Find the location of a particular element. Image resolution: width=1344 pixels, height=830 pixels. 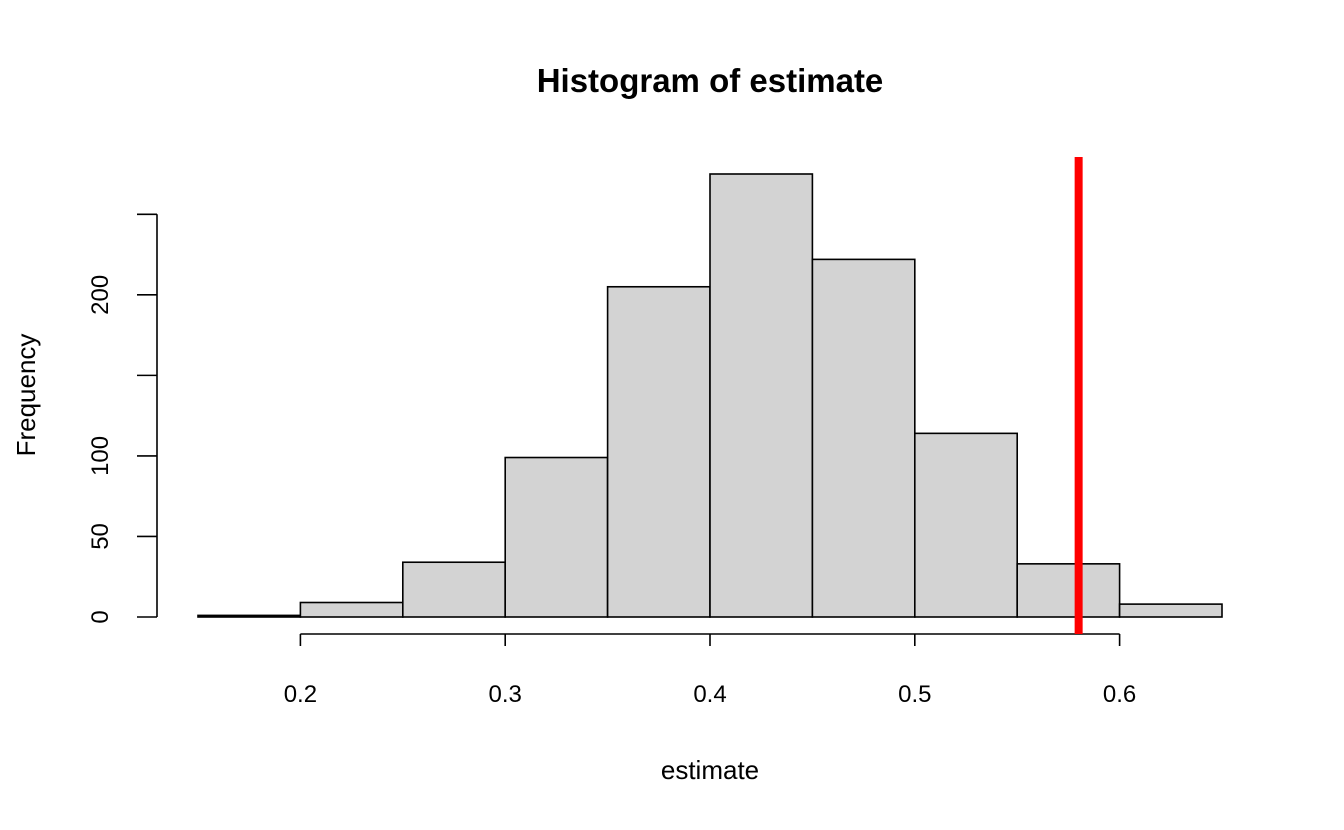

y-tick-label: 200 is located at coordinates (100, 295).